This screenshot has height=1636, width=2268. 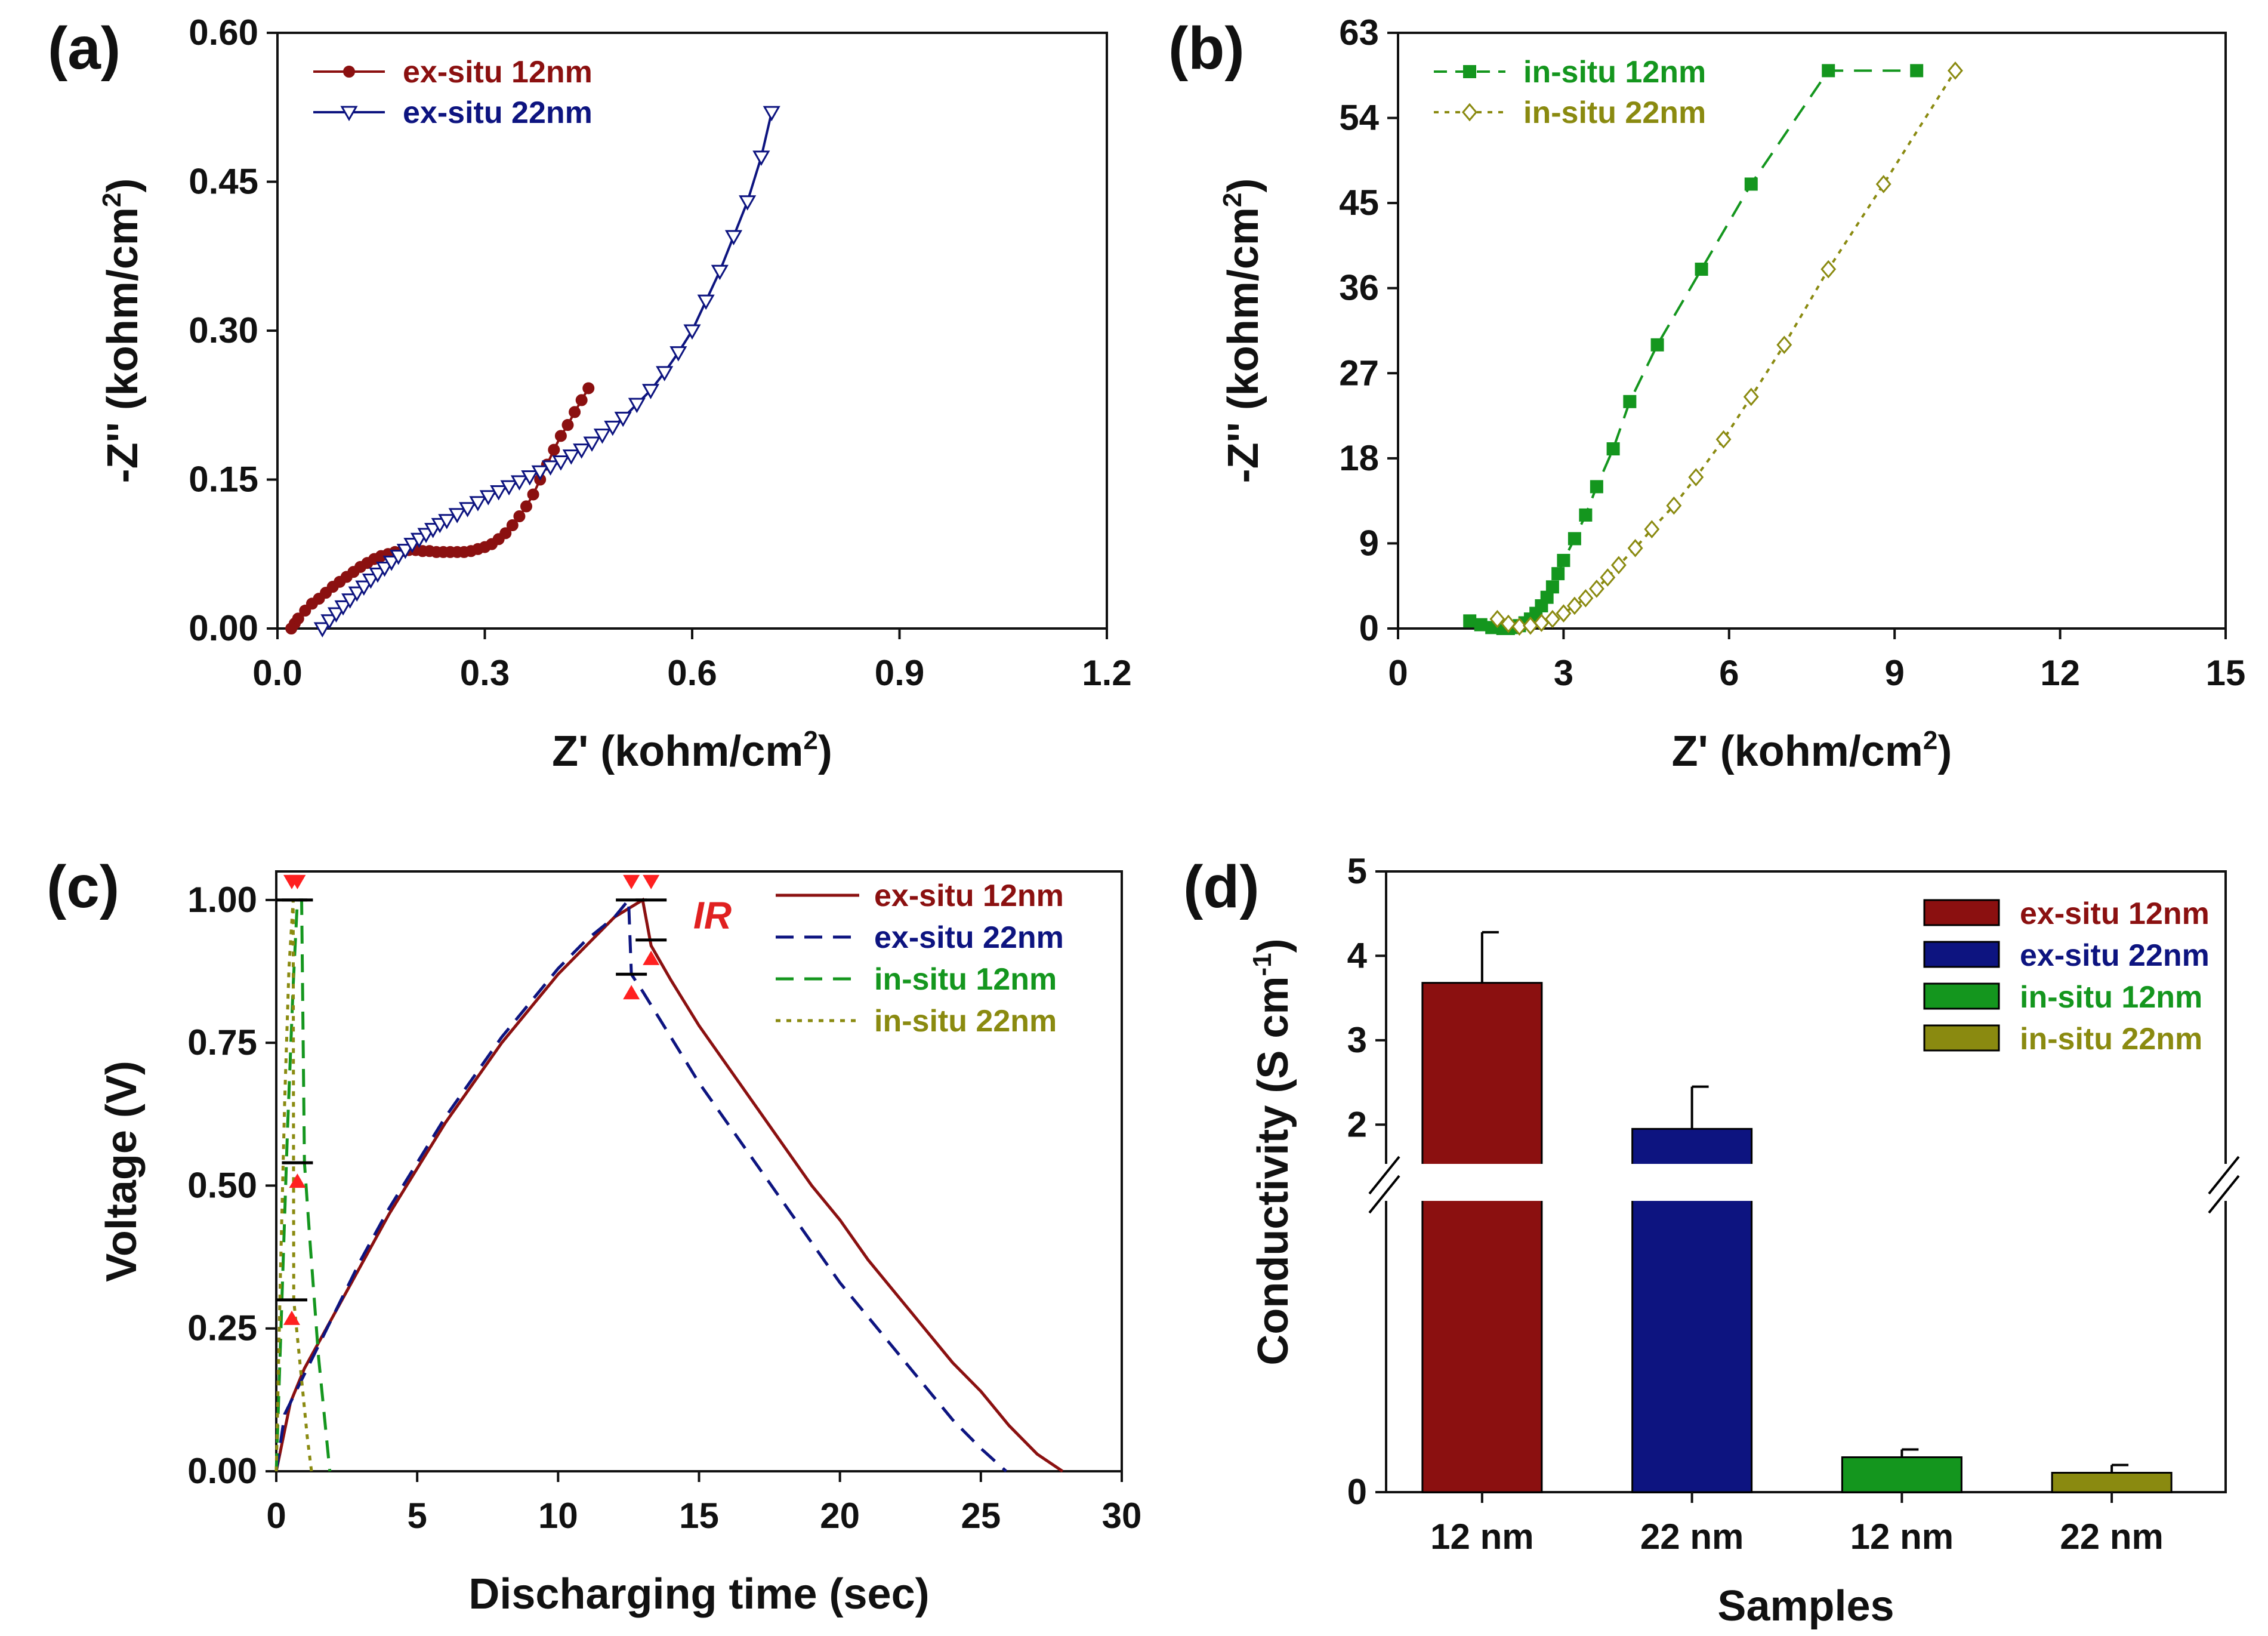 I want to click on y-tick-label: 0.45, so click(x=223, y=182).